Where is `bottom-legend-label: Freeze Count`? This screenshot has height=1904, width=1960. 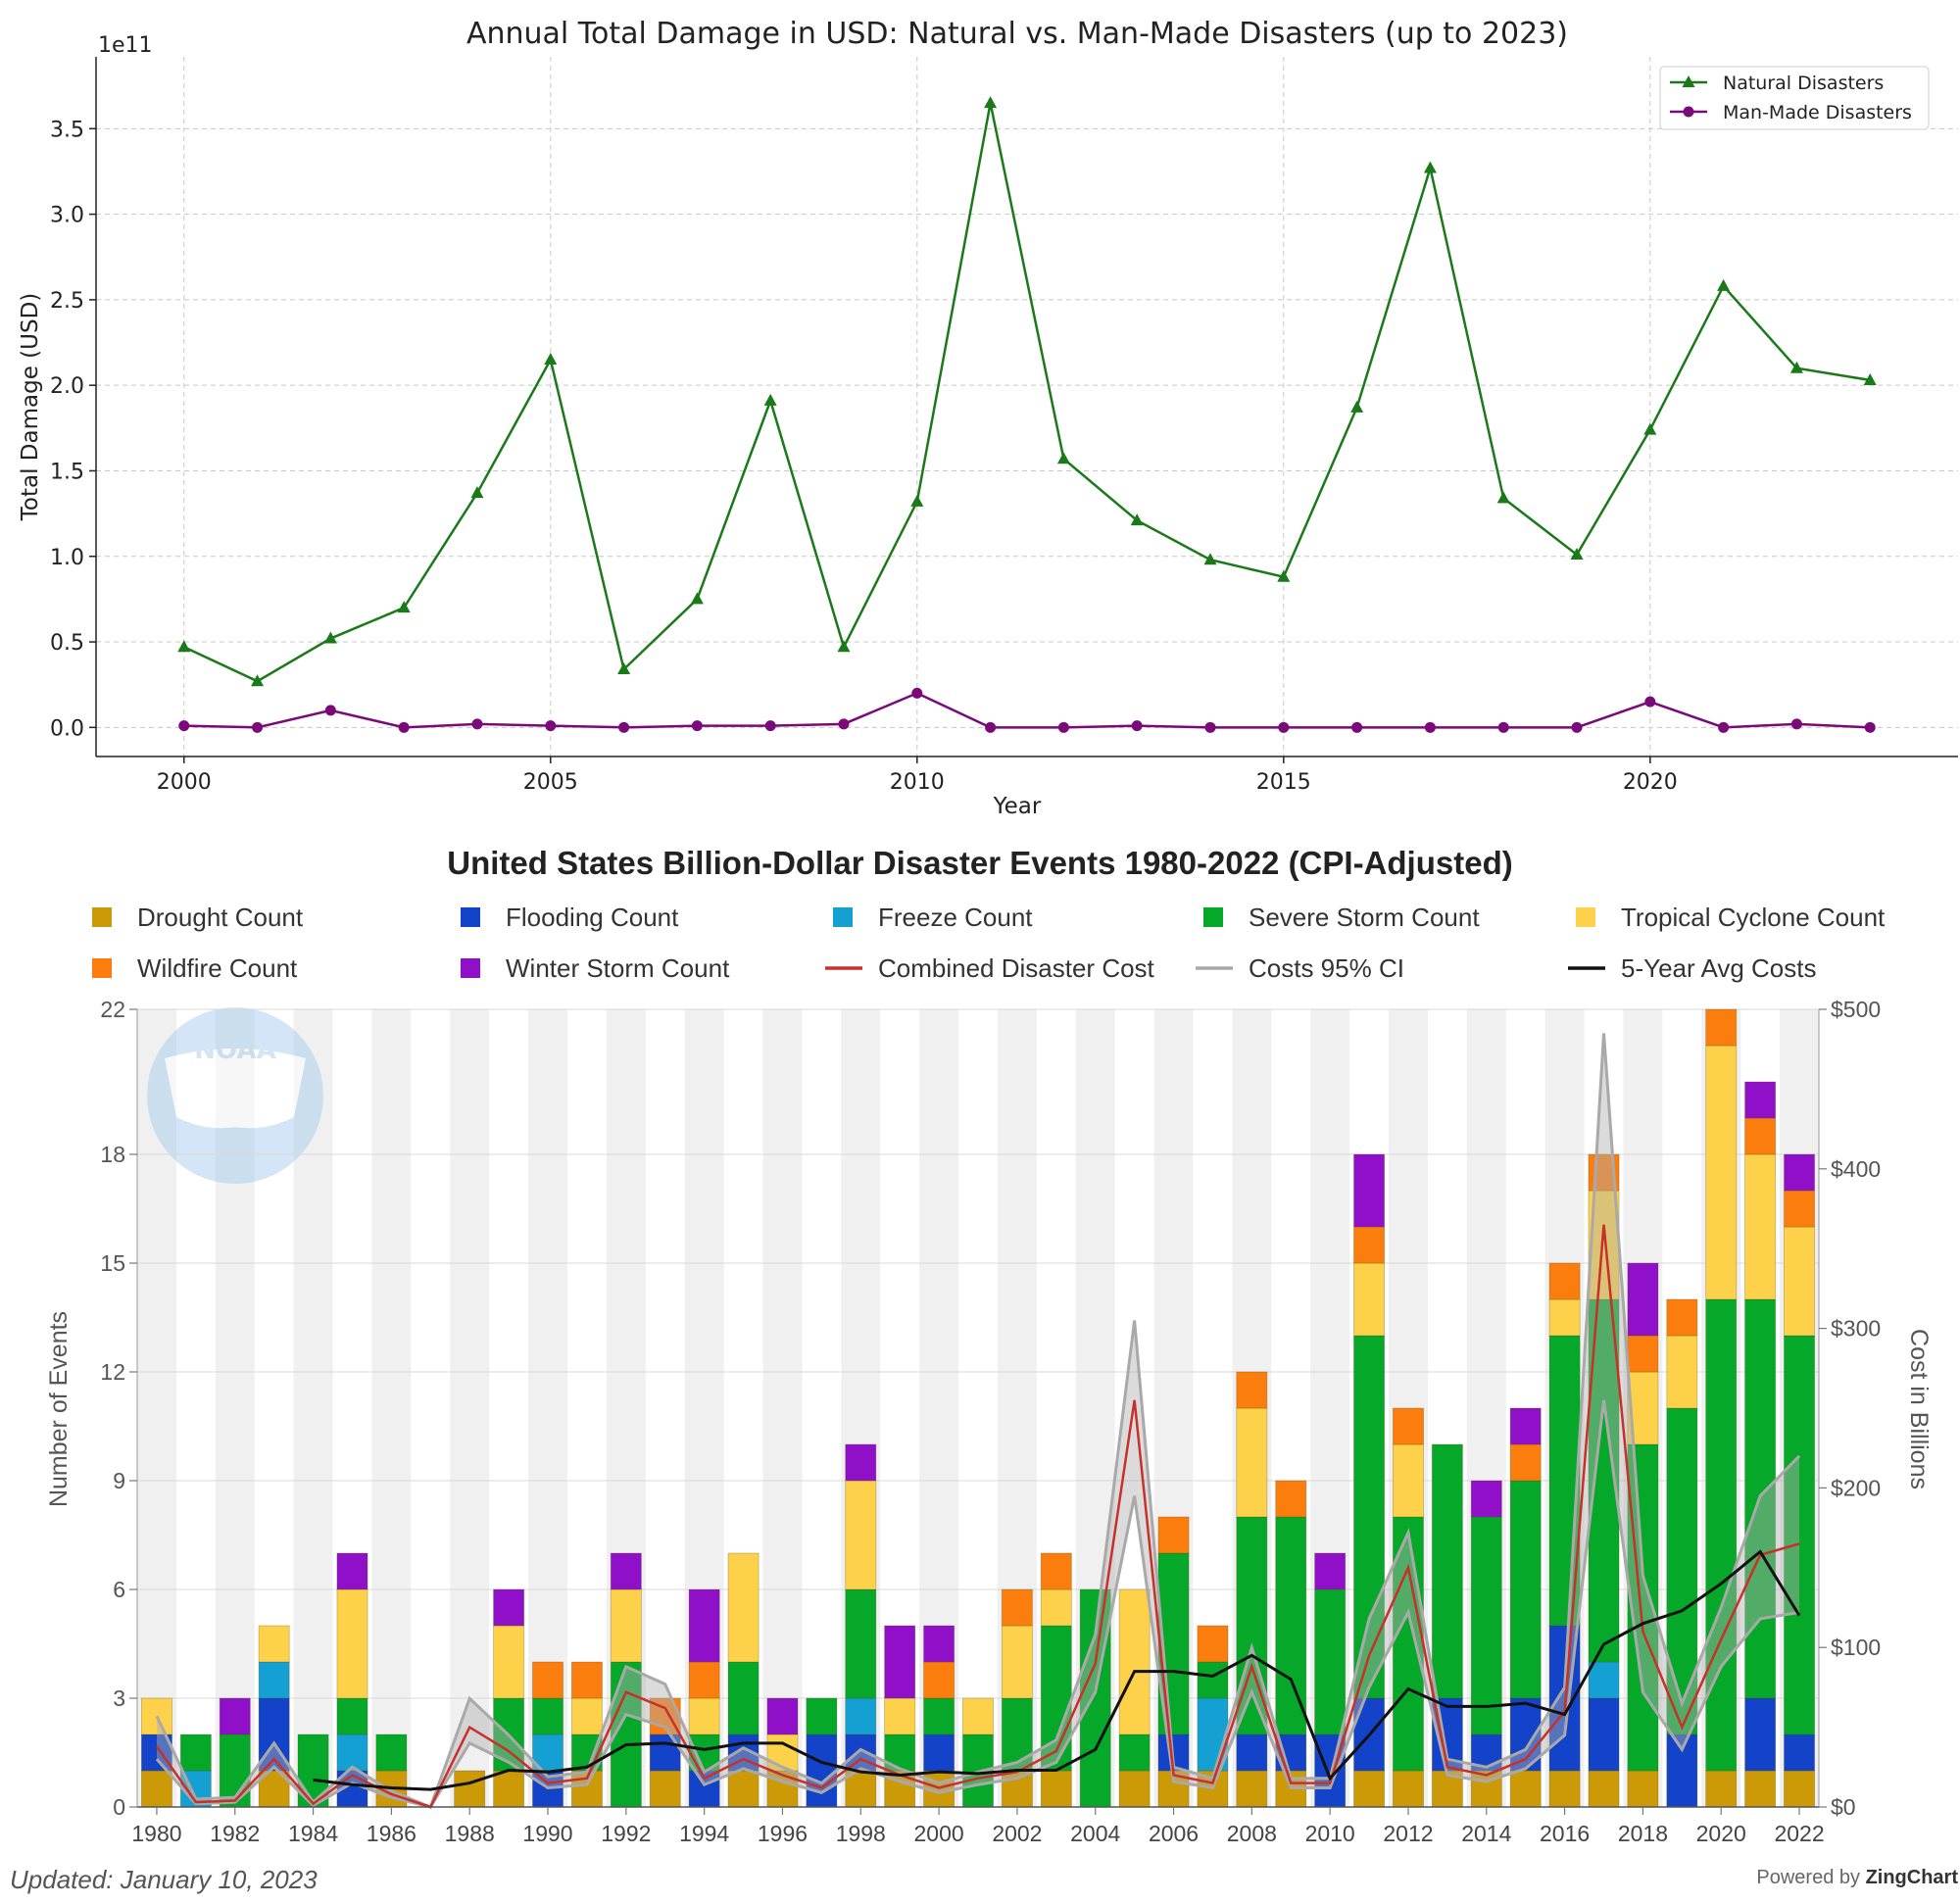 bottom-legend-label: Freeze Count is located at coordinates (955, 917).